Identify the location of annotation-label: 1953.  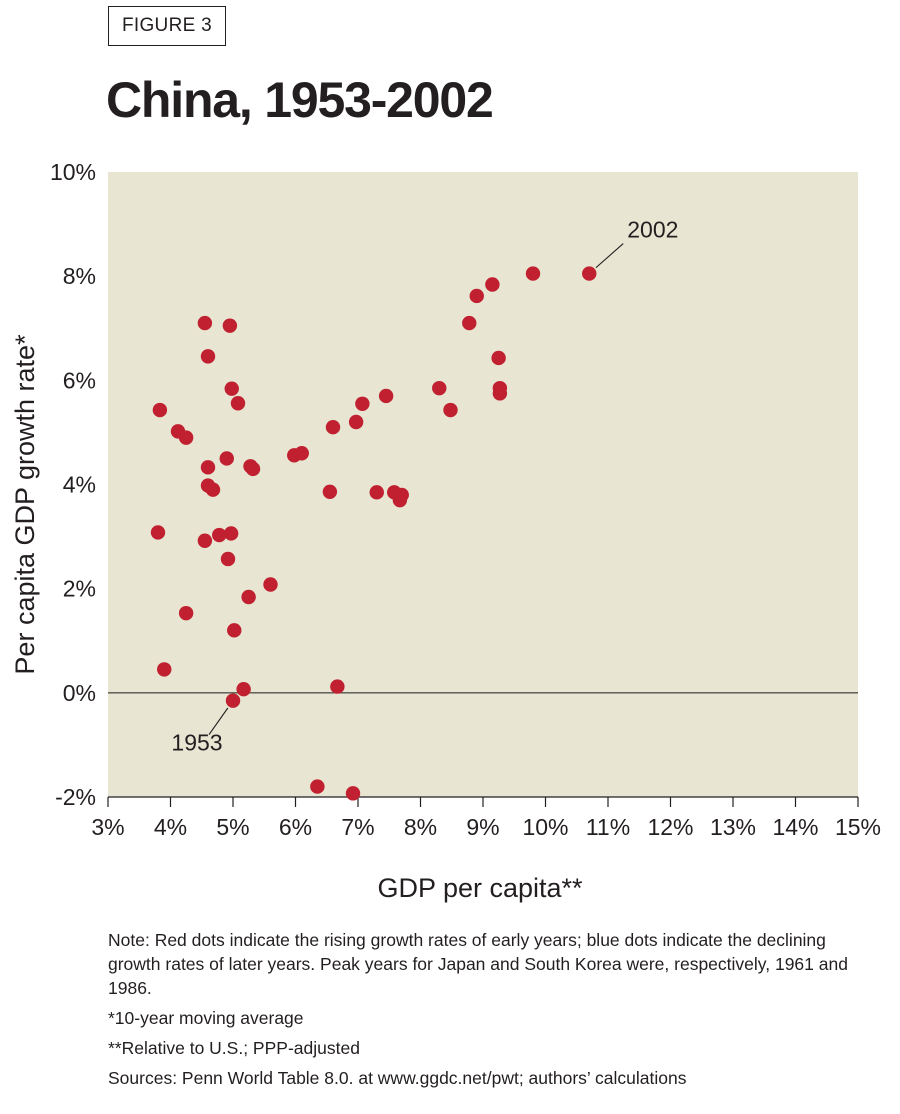
(196, 743).